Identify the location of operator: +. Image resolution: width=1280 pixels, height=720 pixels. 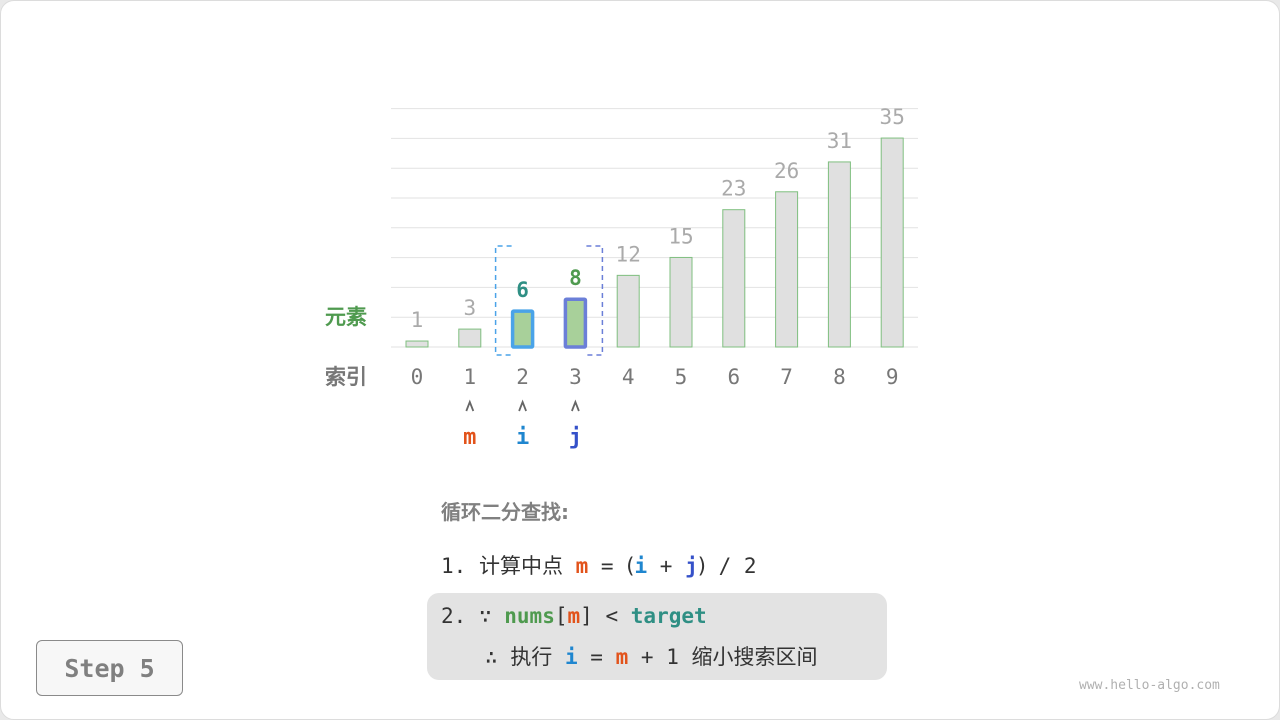
(666, 566).